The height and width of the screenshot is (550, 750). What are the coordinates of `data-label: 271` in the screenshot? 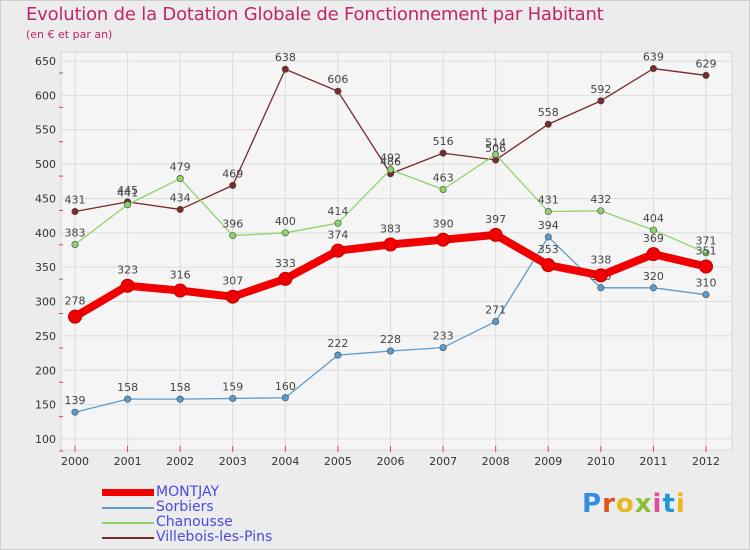 It's located at (495, 309).